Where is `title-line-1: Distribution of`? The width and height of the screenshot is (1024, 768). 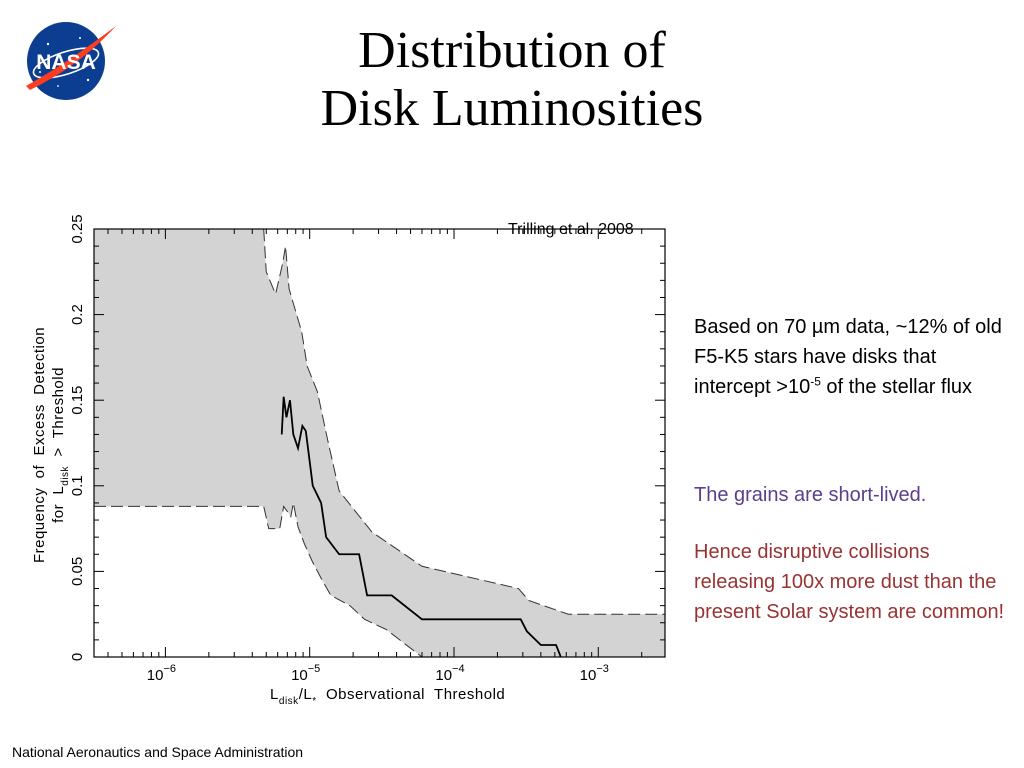
title-line-1: Distribution of is located at coordinates (512, 50).